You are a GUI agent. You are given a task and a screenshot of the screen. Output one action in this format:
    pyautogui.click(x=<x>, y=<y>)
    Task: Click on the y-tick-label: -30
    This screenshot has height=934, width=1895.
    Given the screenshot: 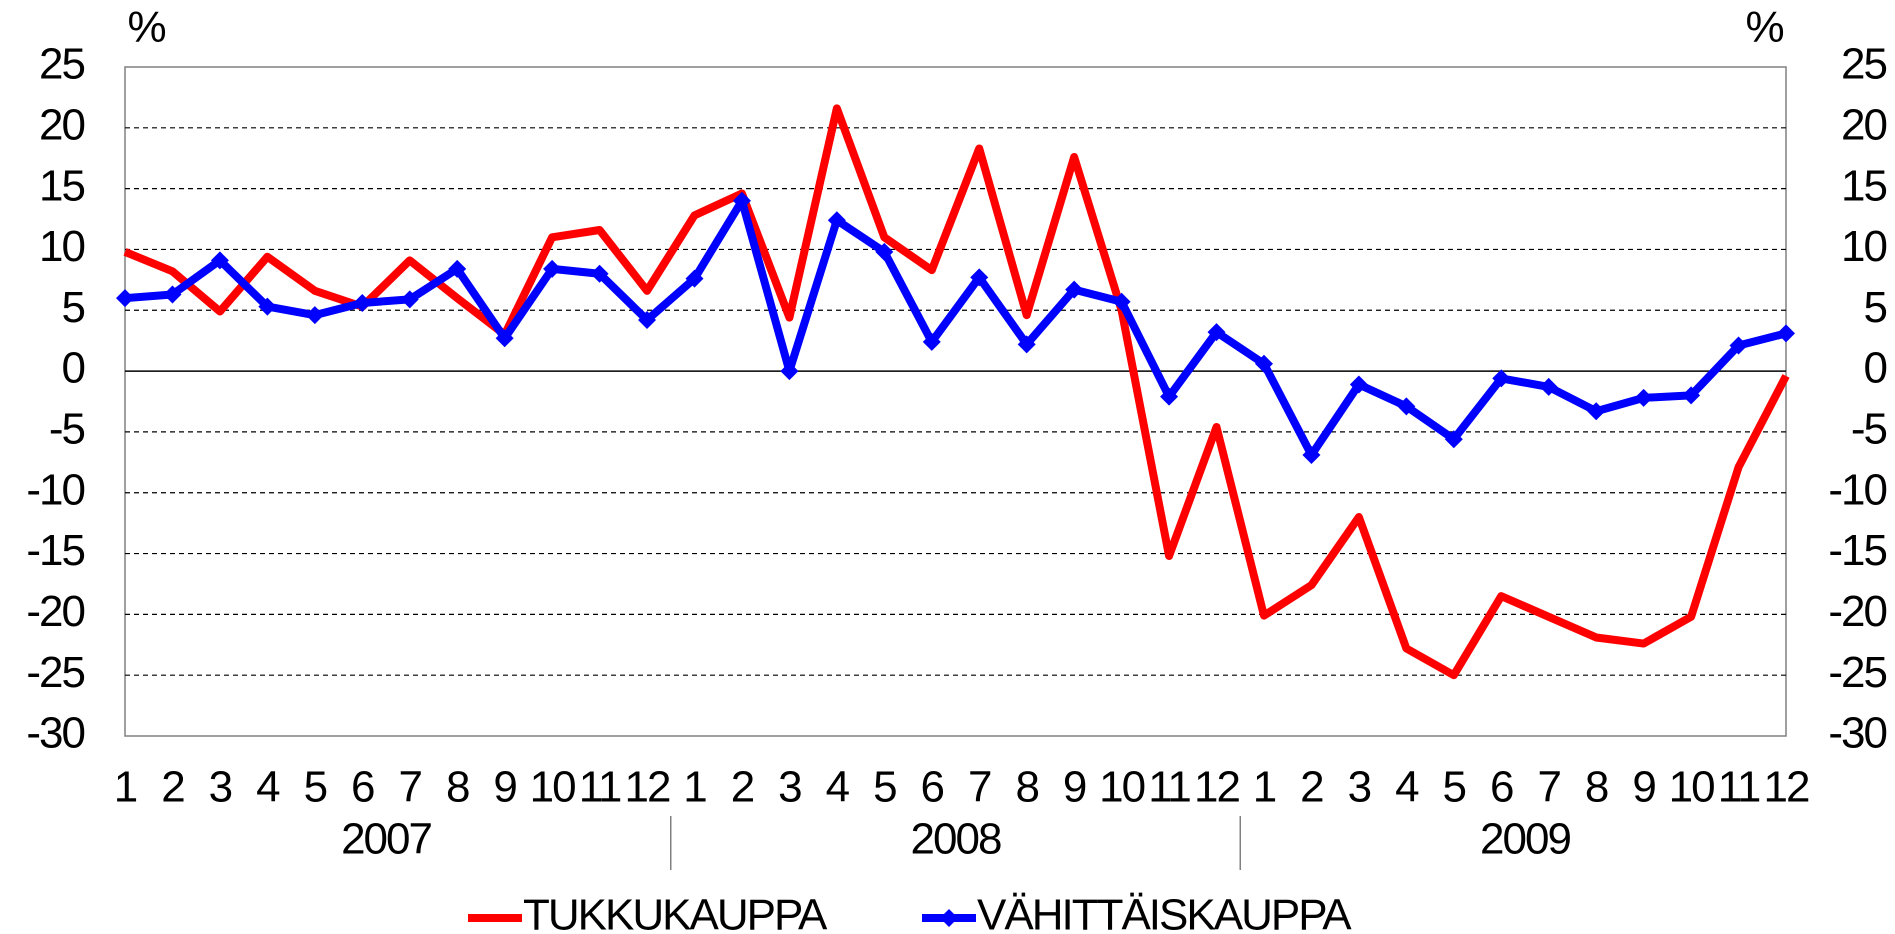 What is the action you would take?
    pyautogui.click(x=55, y=733)
    